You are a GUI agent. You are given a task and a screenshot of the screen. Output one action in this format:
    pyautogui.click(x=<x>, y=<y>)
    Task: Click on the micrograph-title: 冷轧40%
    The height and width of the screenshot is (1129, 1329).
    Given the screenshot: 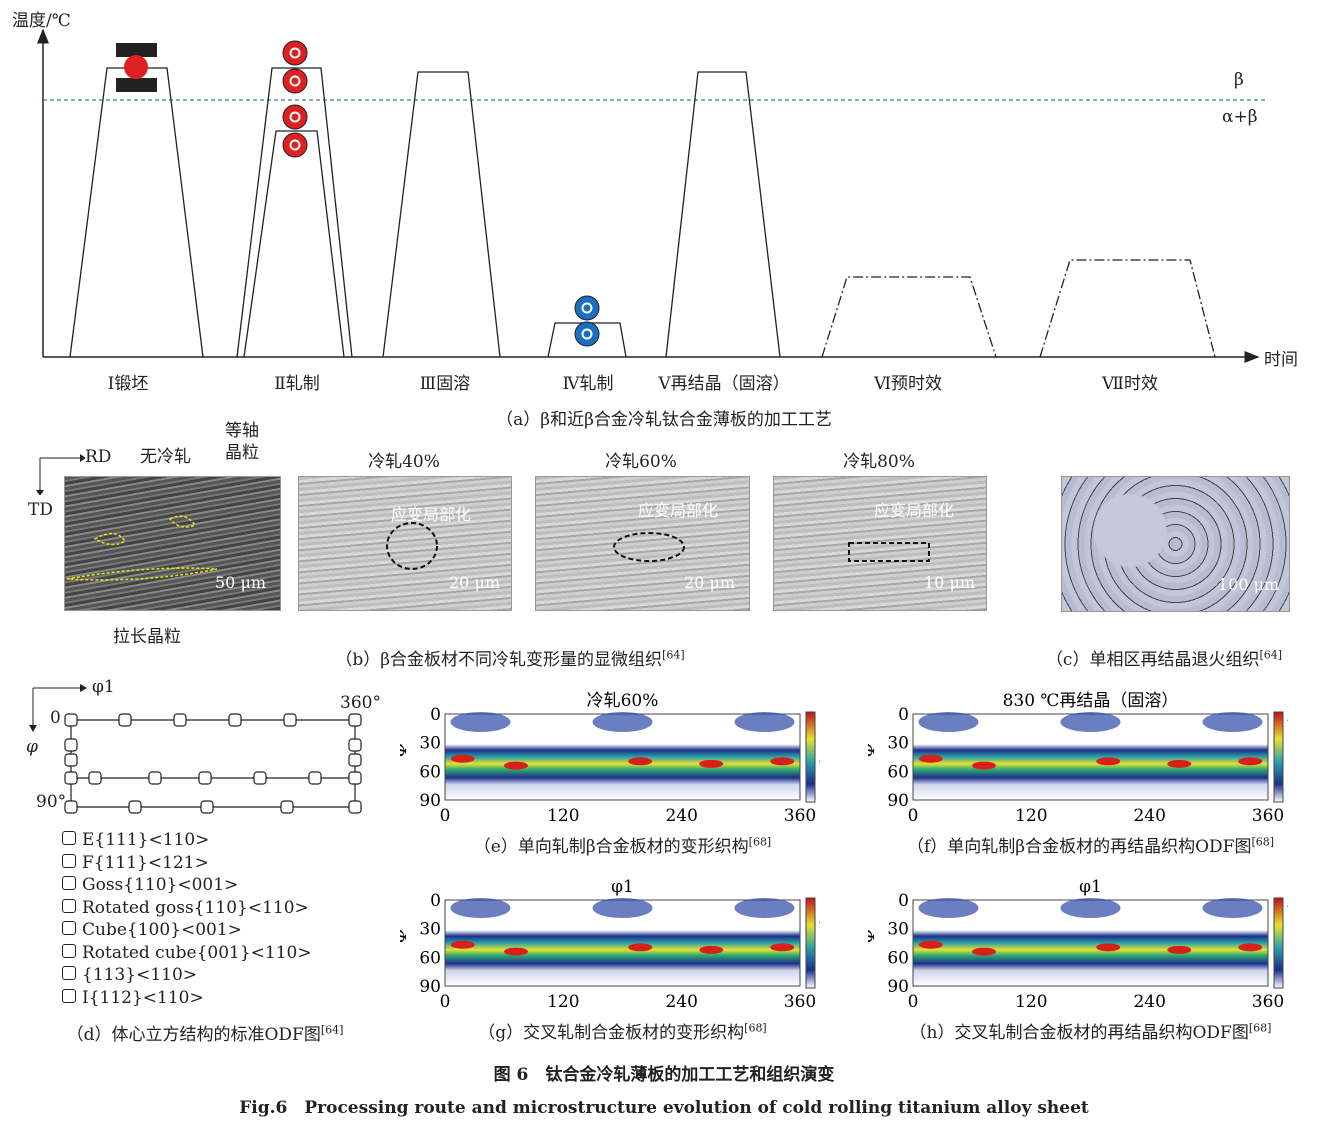 What is the action you would take?
    pyautogui.click(x=404, y=462)
    